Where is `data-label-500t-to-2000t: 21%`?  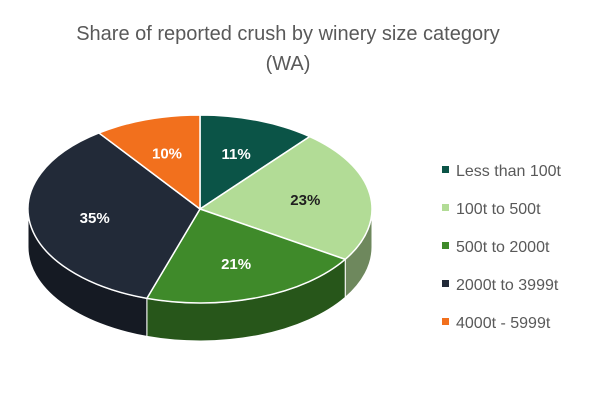 data-label-500t-to-2000t: 21% is located at coordinates (236, 264).